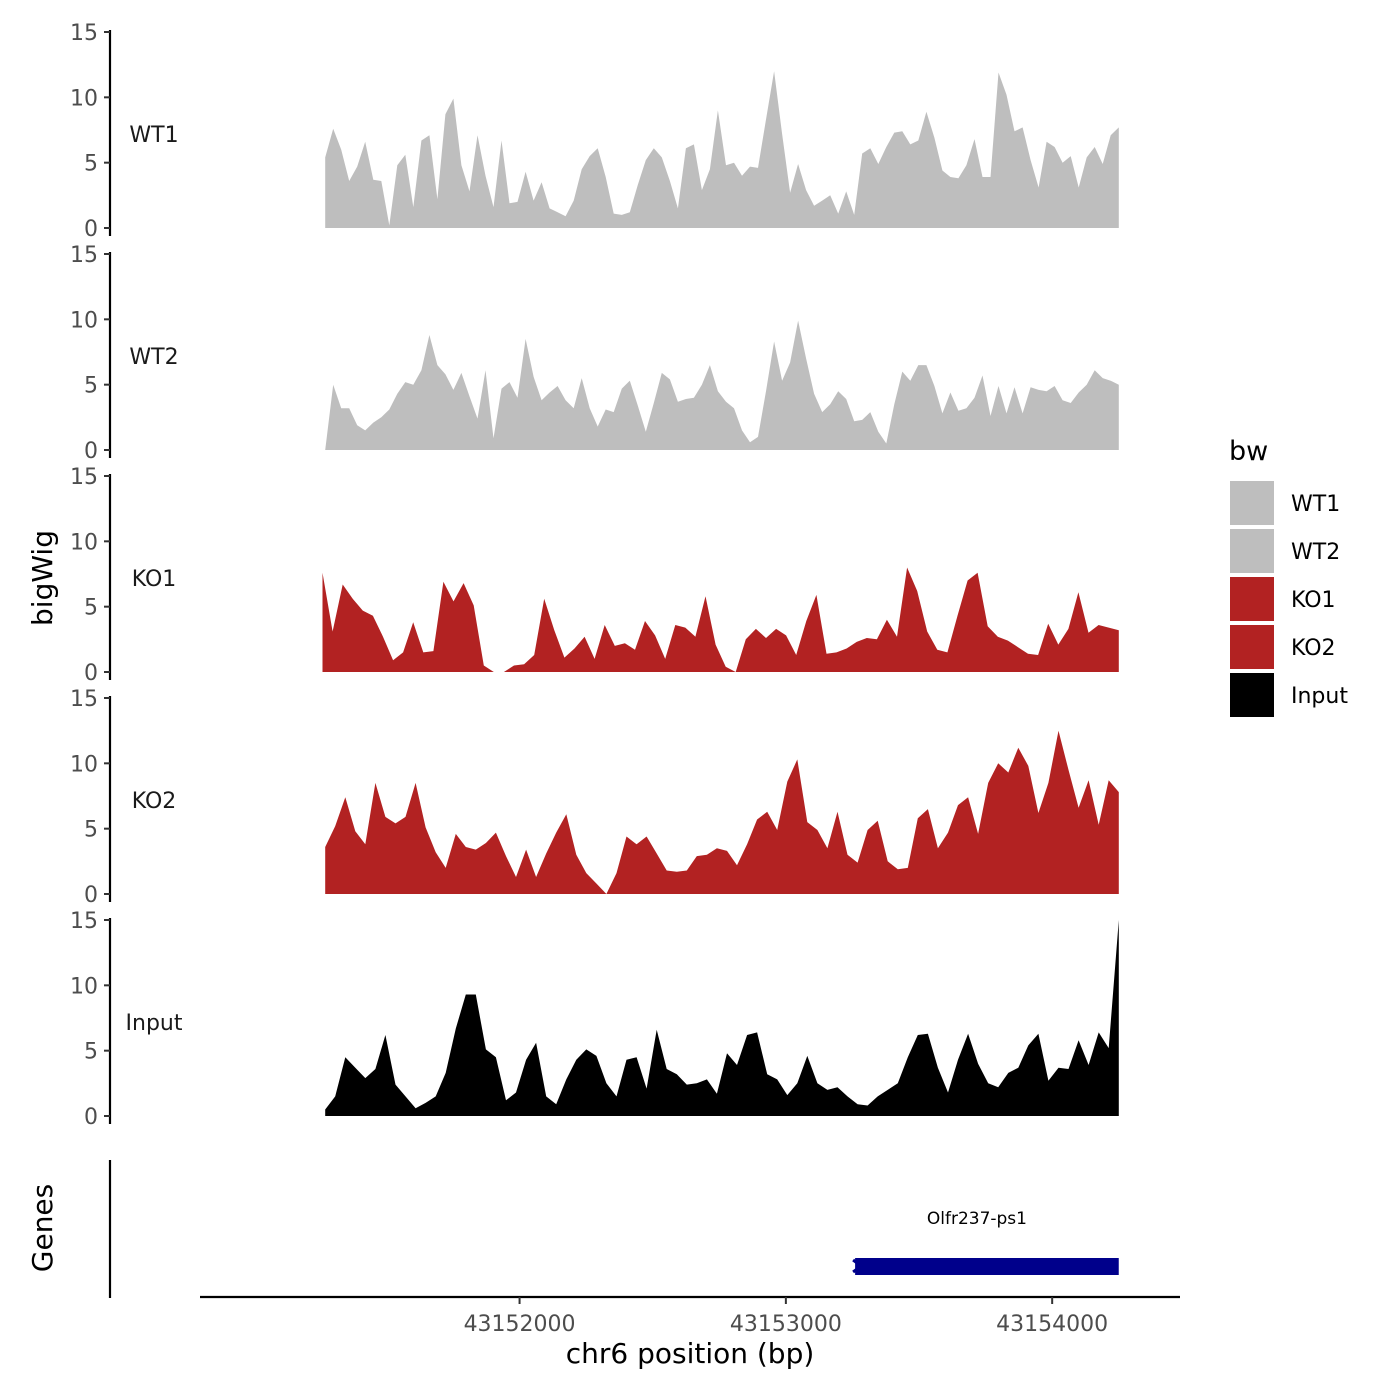  I want to click on x-axis-title: chr6 position (bp), so click(690, 1353).